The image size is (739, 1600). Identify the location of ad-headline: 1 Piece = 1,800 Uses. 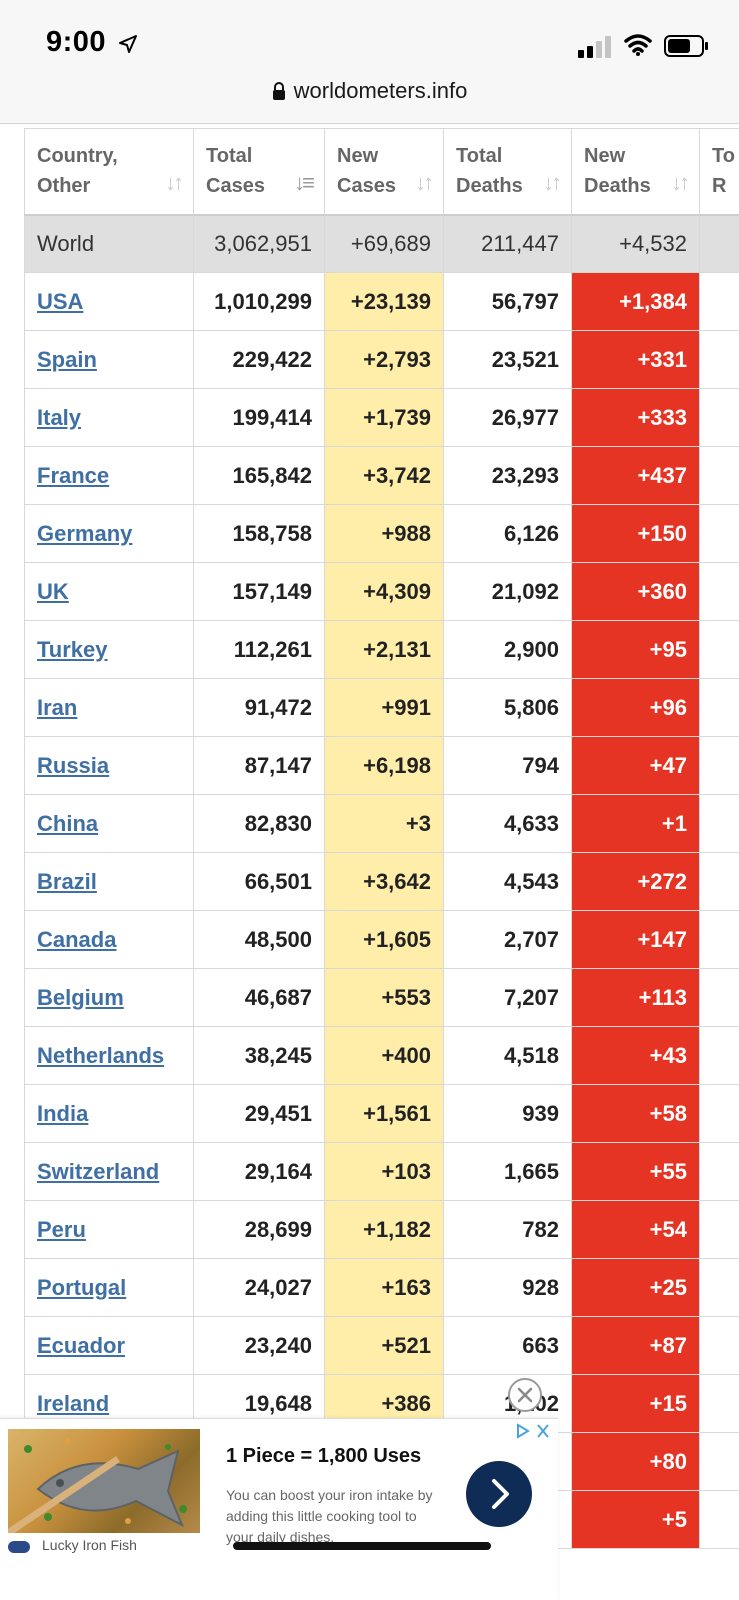
(324, 1456).